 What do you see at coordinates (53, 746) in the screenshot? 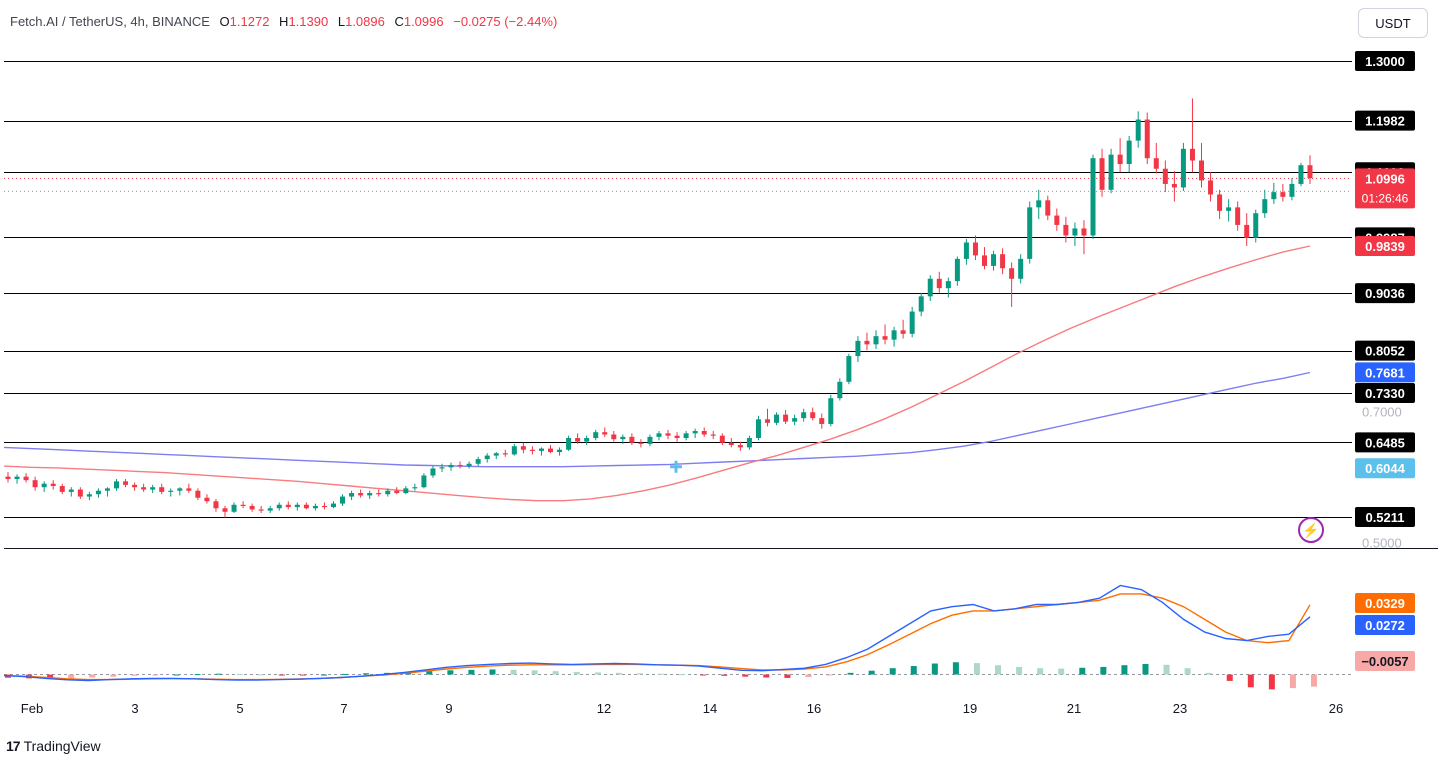
I see `tradingview-brand: 17 TradingView` at bounding box center [53, 746].